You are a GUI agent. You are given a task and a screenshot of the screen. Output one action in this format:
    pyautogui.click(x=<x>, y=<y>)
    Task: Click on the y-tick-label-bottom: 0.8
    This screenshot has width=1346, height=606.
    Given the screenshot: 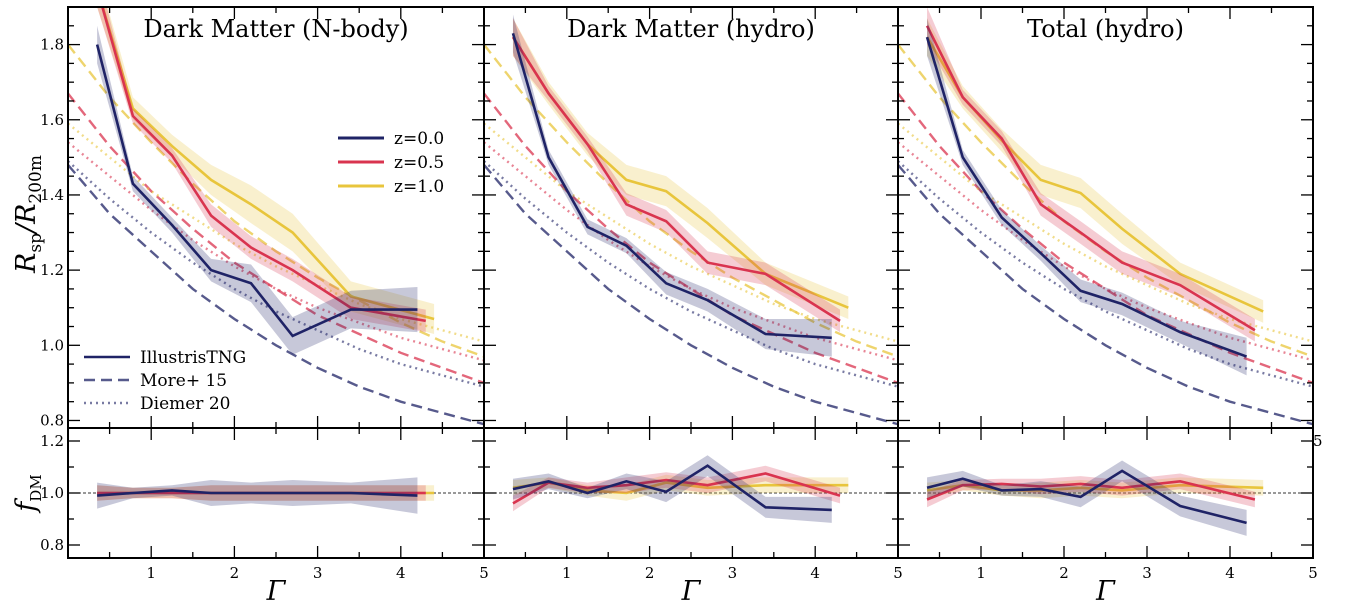 What is the action you would take?
    pyautogui.click(x=52, y=545)
    